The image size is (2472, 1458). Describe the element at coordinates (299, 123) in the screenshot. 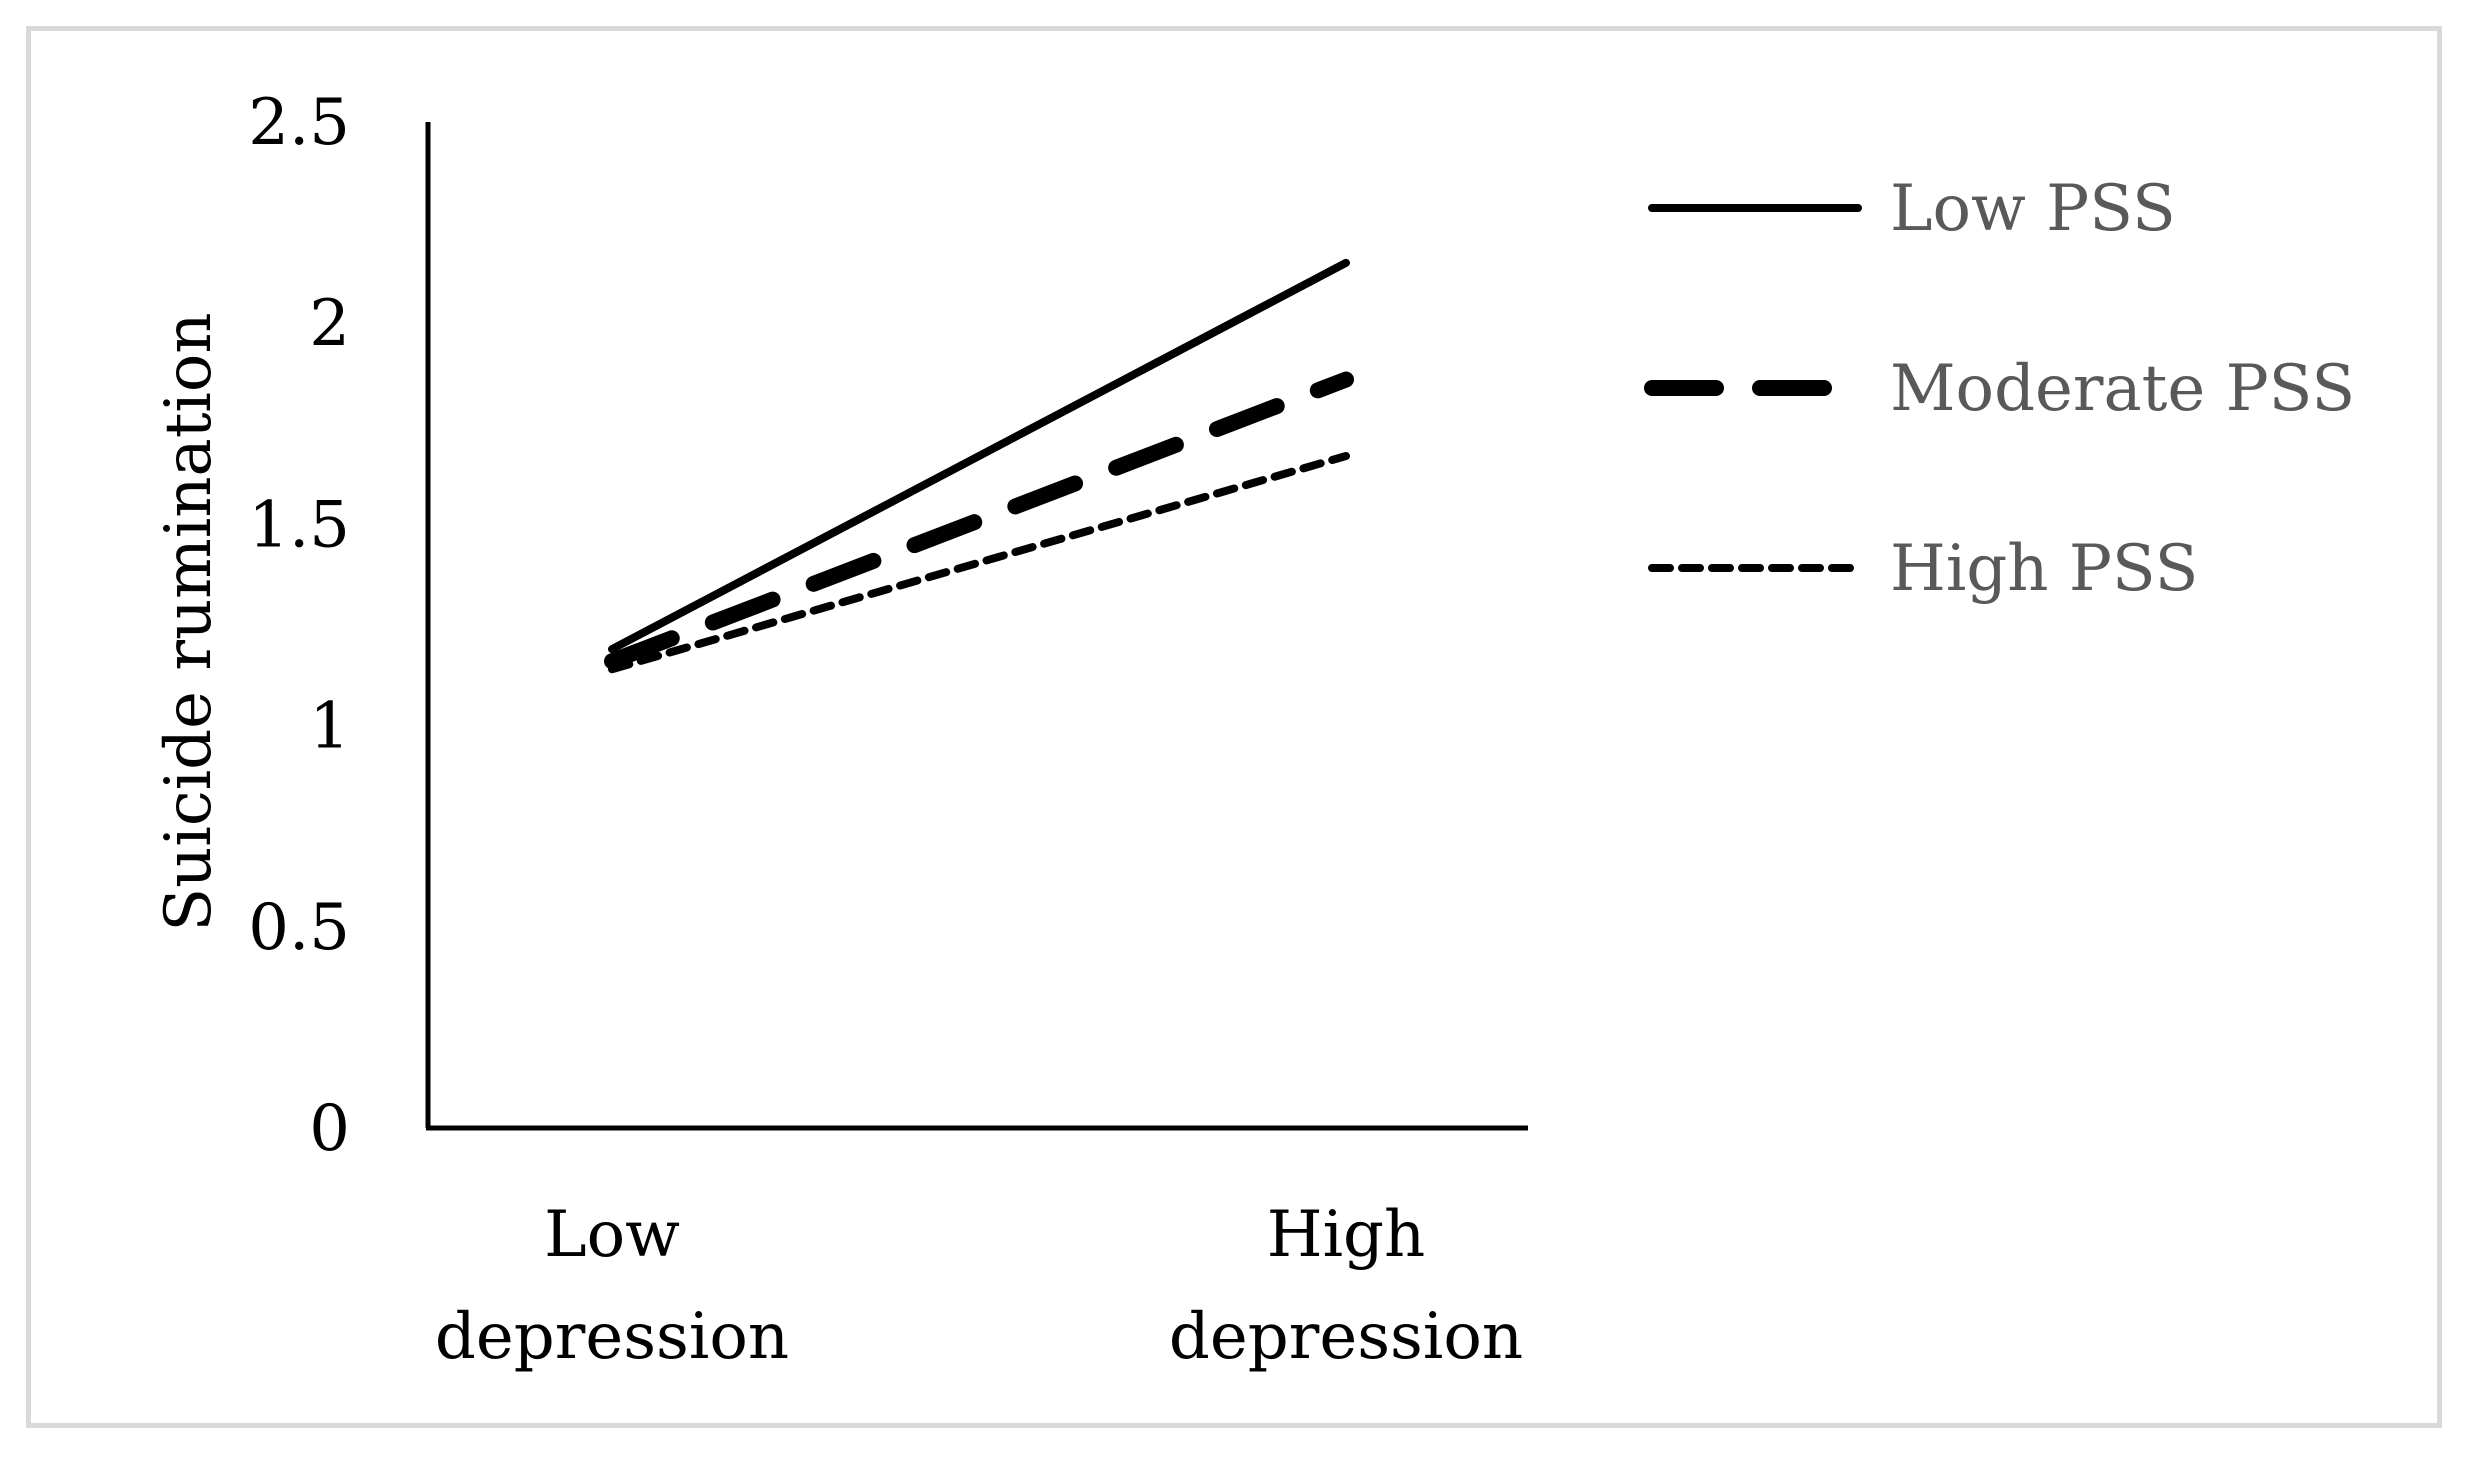

I see `y-tick-label: 2.5` at that location.